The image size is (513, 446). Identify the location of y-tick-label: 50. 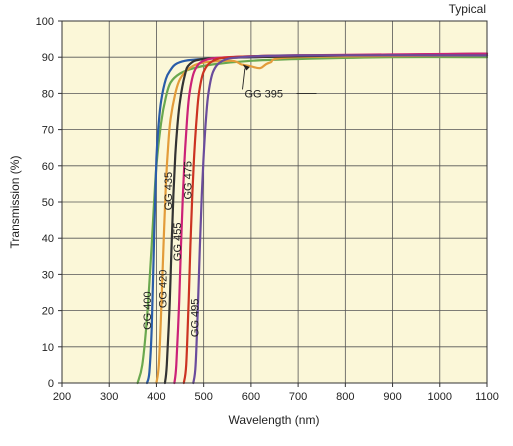
(48, 203).